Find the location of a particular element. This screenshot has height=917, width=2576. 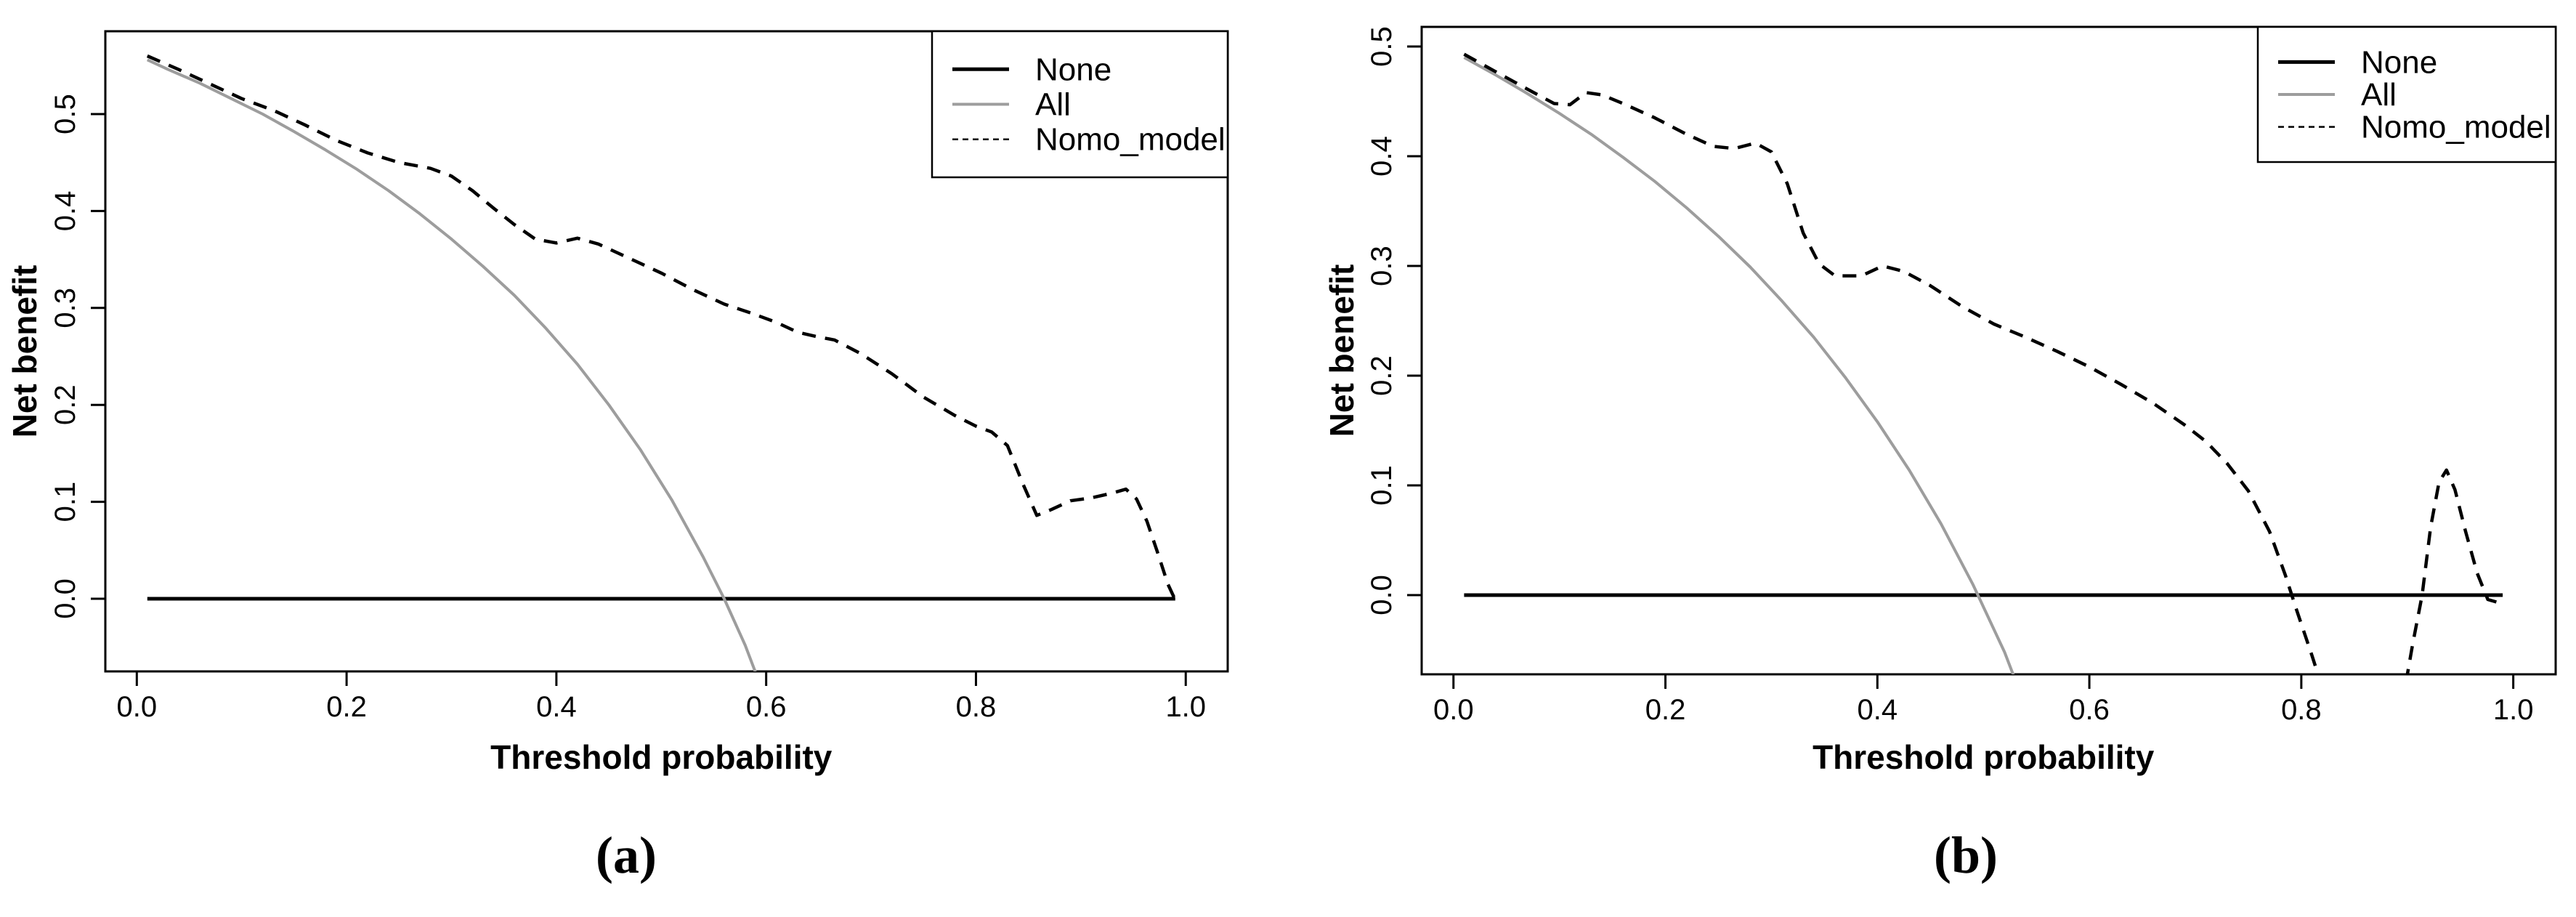

panel-caption-a: (a) is located at coordinates (626, 855).